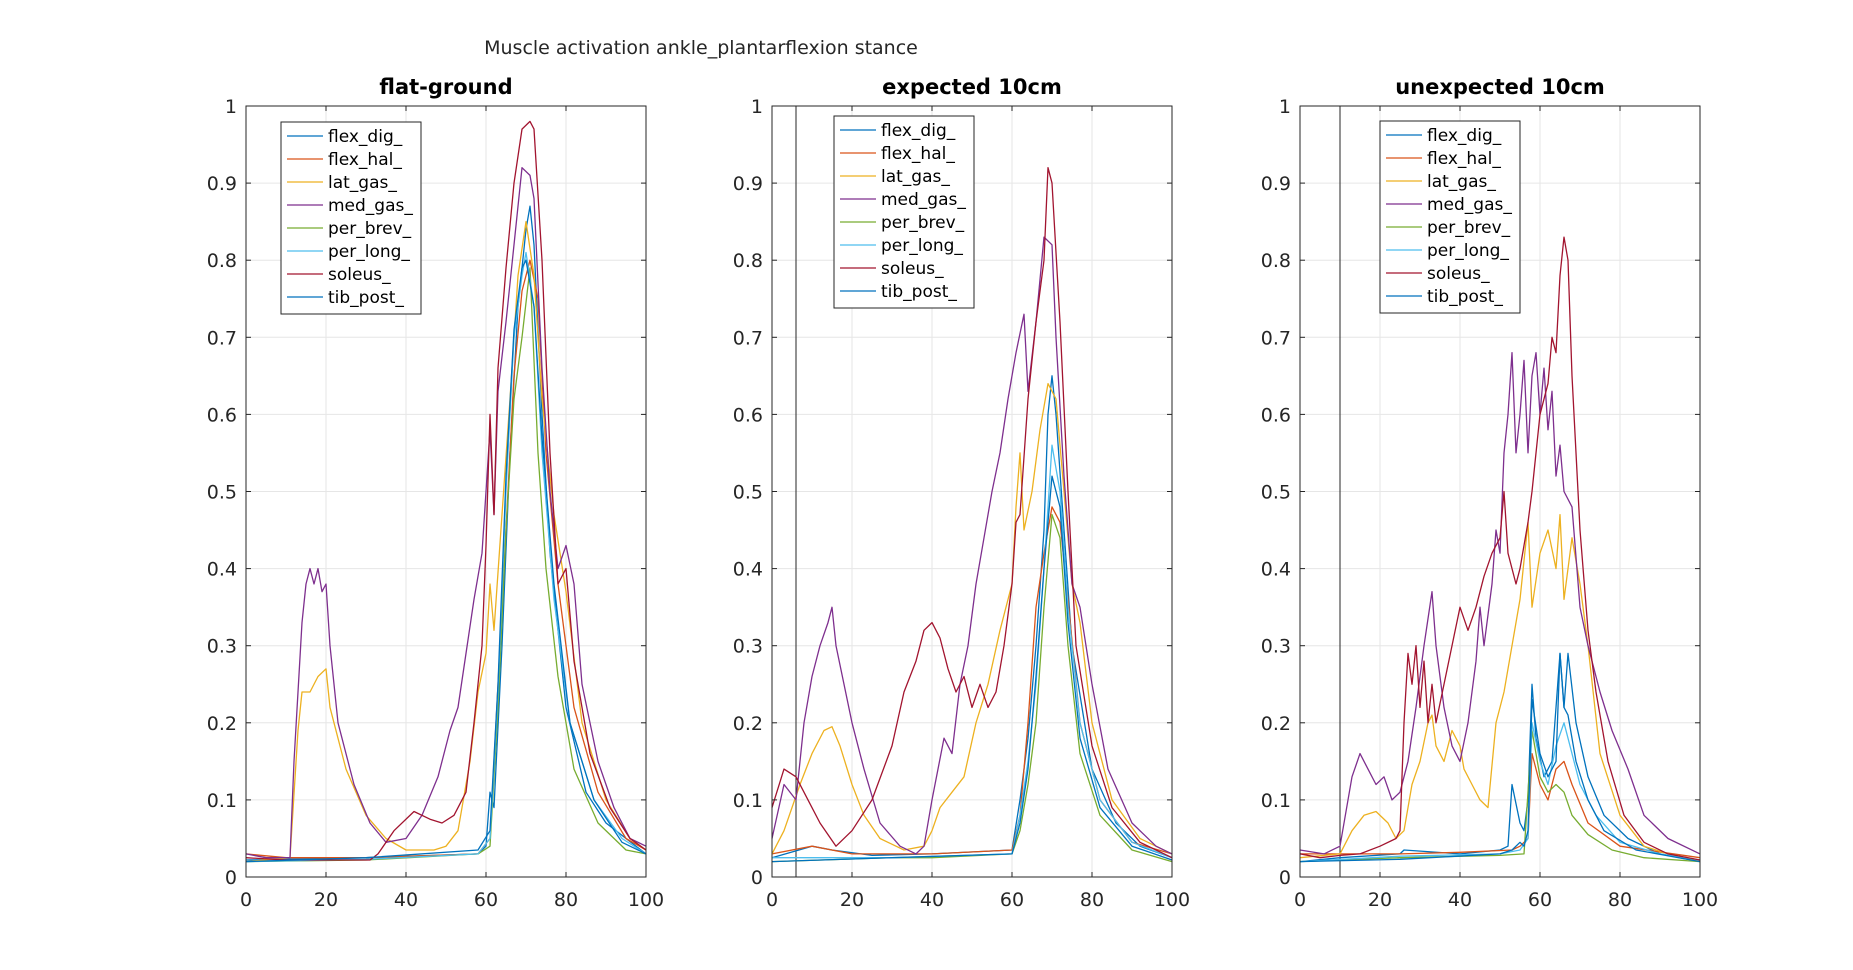 This screenshot has height=970, width=1853. Describe the element at coordinates (1500, 87) in the screenshot. I see `axes-title: unexpected 10cm` at that location.